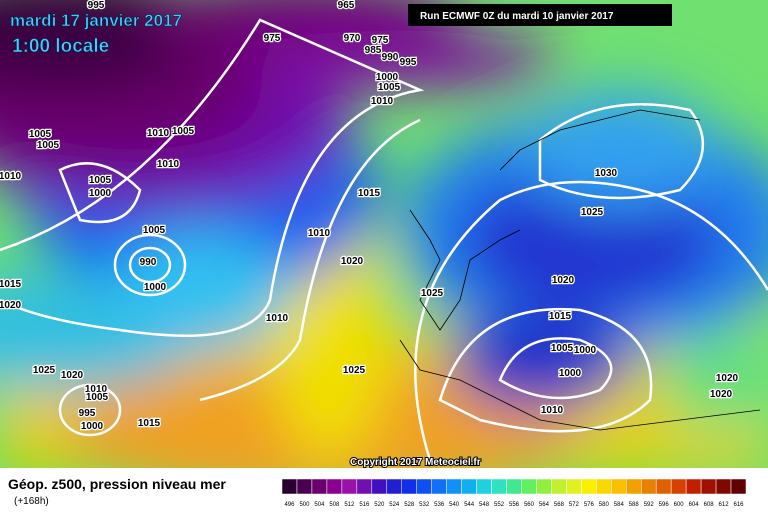  What do you see at coordinates (499, 505) in the screenshot?
I see `legend-label: 552` at bounding box center [499, 505].